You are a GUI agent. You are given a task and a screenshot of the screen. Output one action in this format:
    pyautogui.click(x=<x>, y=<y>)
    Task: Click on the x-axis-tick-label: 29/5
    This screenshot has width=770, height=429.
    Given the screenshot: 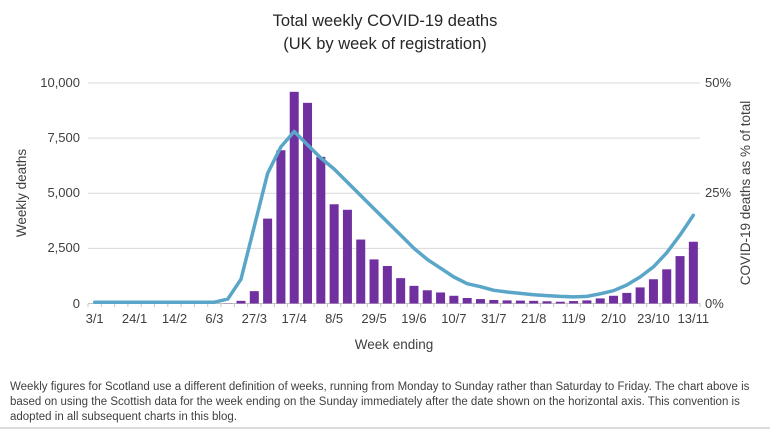 What is the action you would take?
    pyautogui.click(x=374, y=318)
    